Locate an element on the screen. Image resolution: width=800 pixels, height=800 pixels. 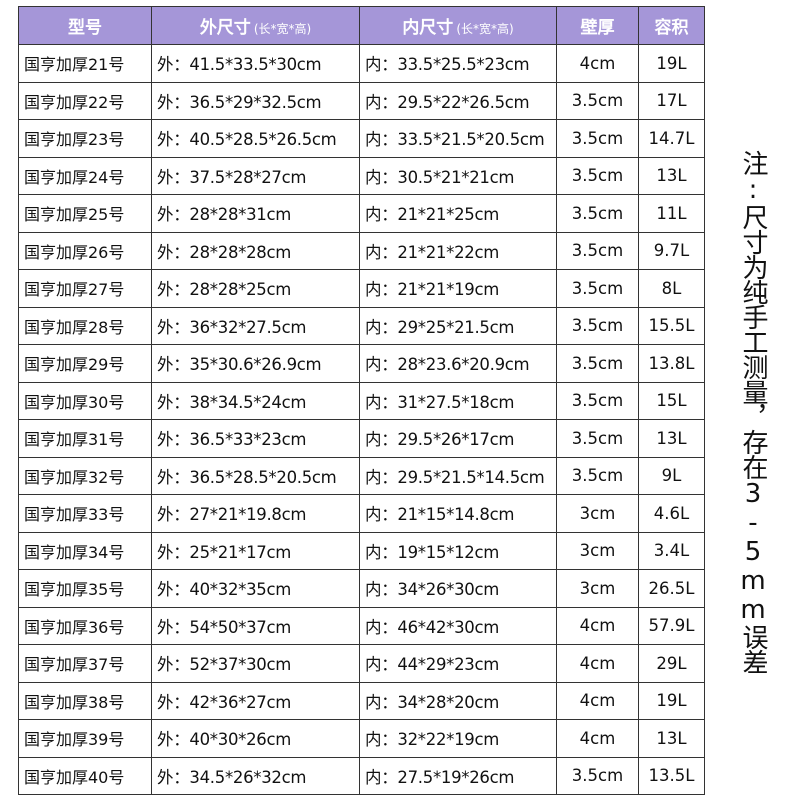
inner-size-cell: 内：31*27.5*18cm is located at coordinates (458, 400).